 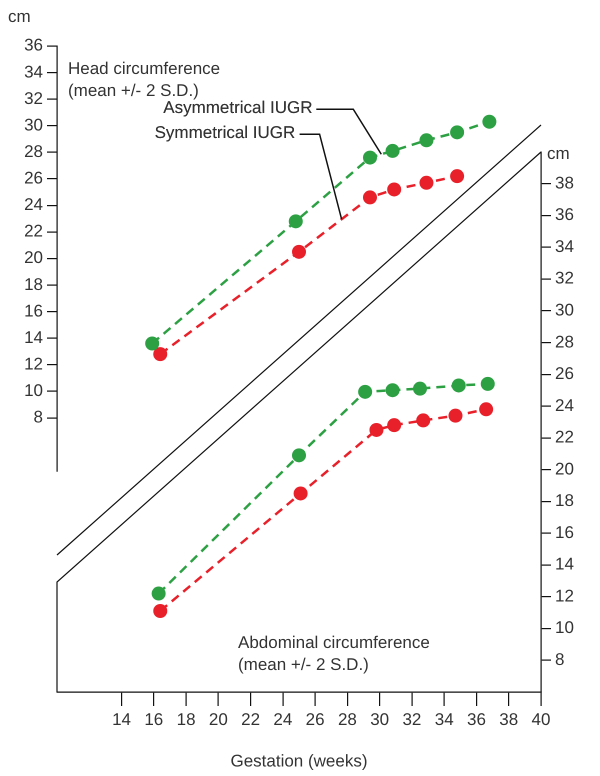 What do you see at coordinates (237, 108) in the screenshot?
I see `text: Asymmetrical IUGR` at bounding box center [237, 108].